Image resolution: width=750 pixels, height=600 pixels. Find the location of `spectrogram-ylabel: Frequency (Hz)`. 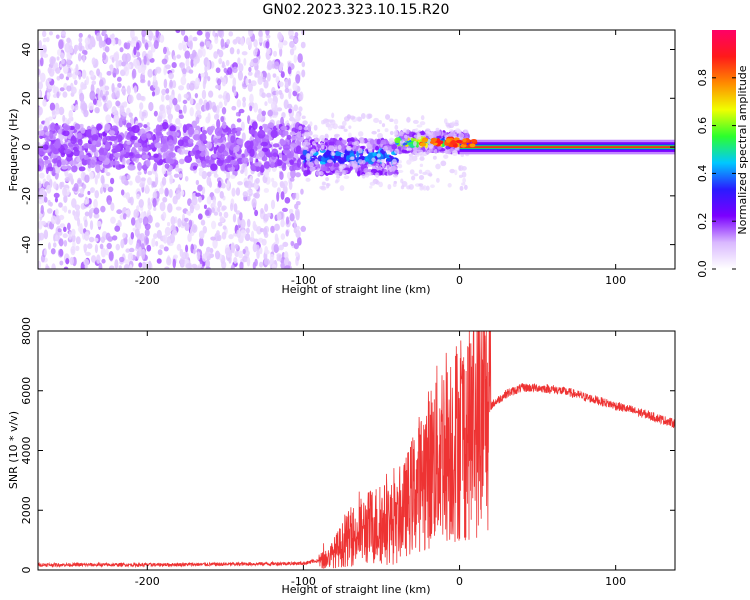

spectrogram-ylabel: Frequency (Hz) is located at coordinates (13, 150).